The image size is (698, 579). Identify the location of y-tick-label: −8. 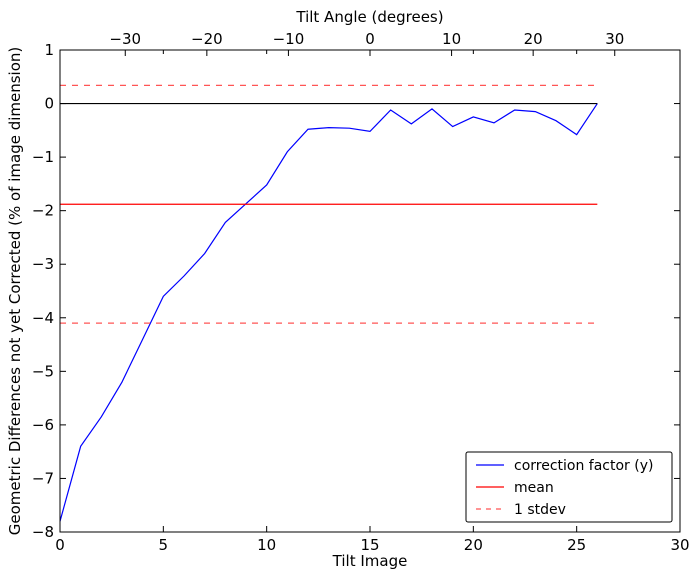
(43, 532).